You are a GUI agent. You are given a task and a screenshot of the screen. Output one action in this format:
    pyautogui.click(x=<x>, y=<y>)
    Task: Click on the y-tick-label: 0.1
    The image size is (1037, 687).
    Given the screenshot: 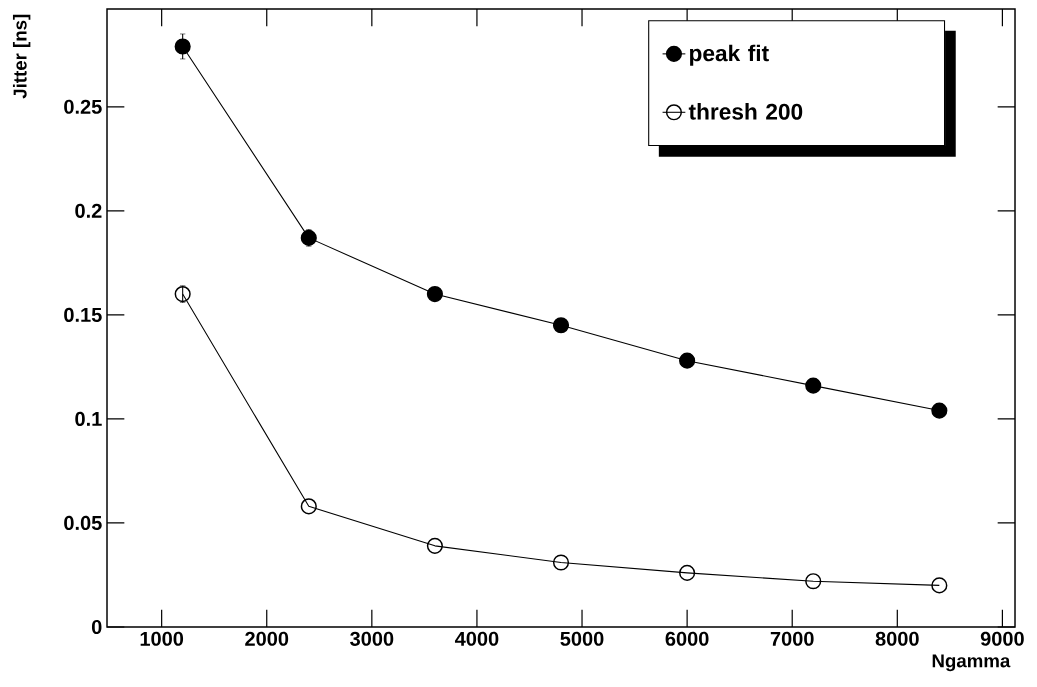 What is the action you would take?
    pyautogui.click(x=88, y=418)
    